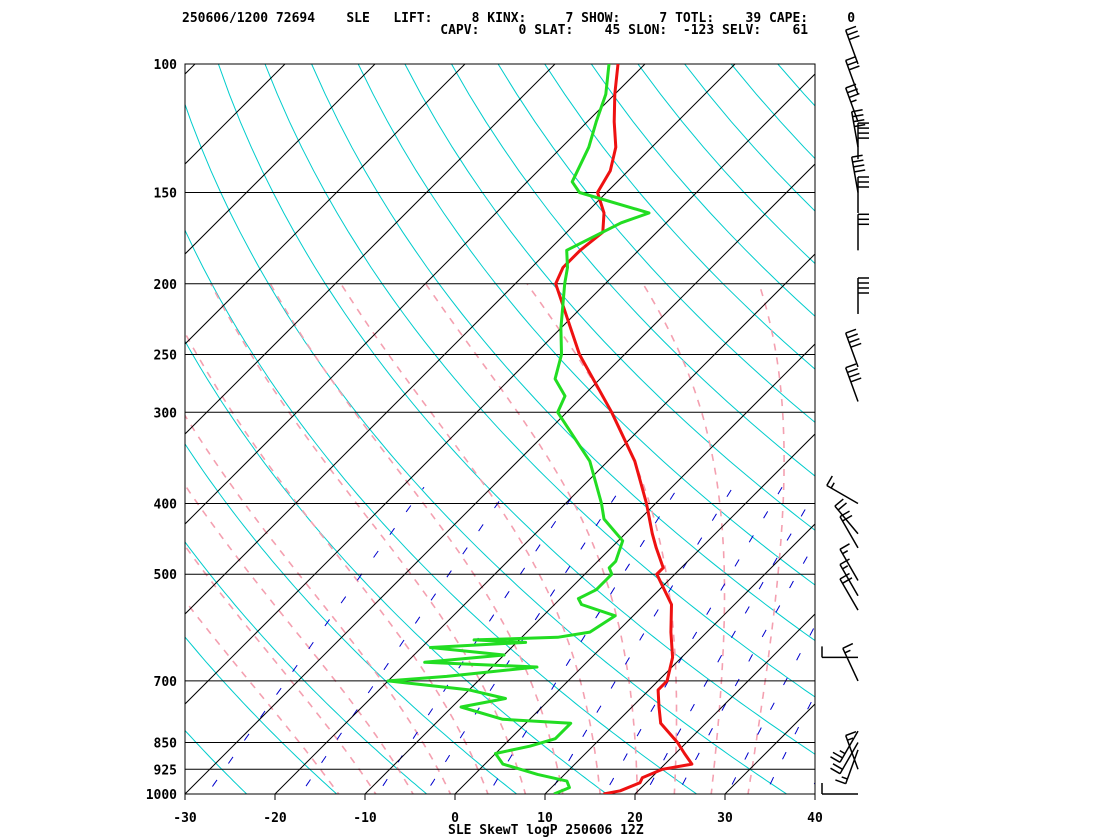  Describe the element at coordinates (166, 194) in the screenshot. I see `pressure-label: 150` at that location.